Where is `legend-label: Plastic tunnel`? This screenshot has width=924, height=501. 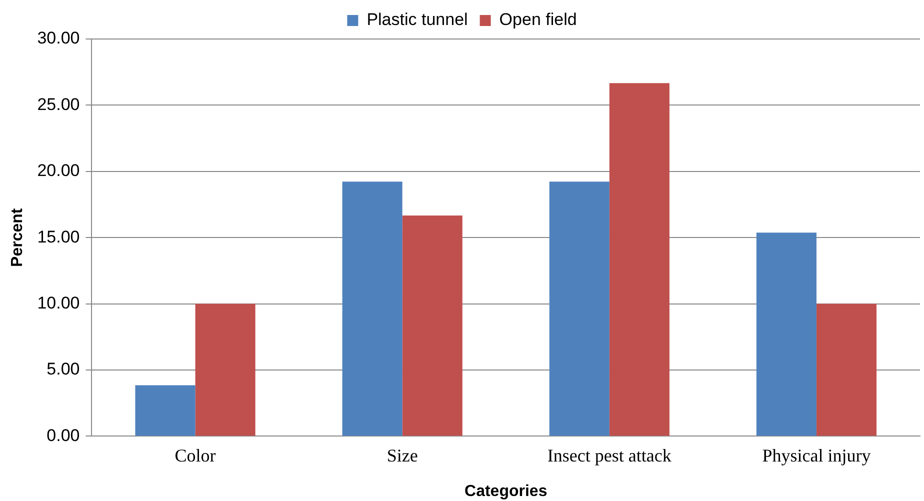 legend-label: Plastic tunnel is located at coordinates (417, 20).